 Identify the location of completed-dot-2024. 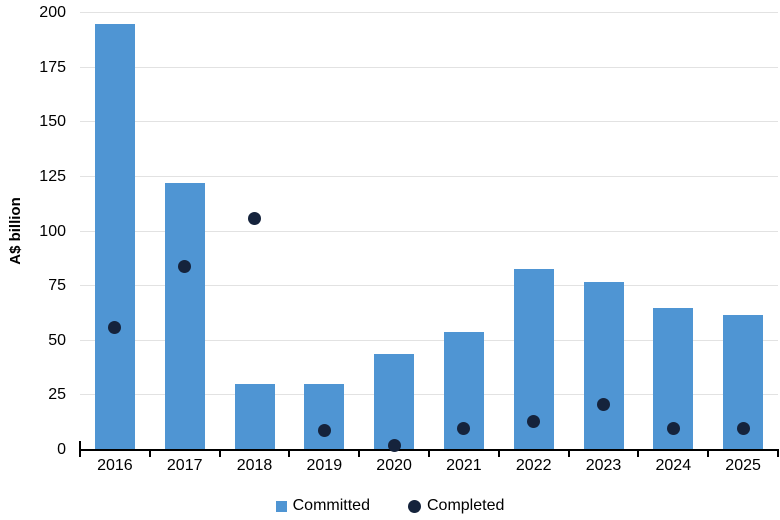
(673, 428).